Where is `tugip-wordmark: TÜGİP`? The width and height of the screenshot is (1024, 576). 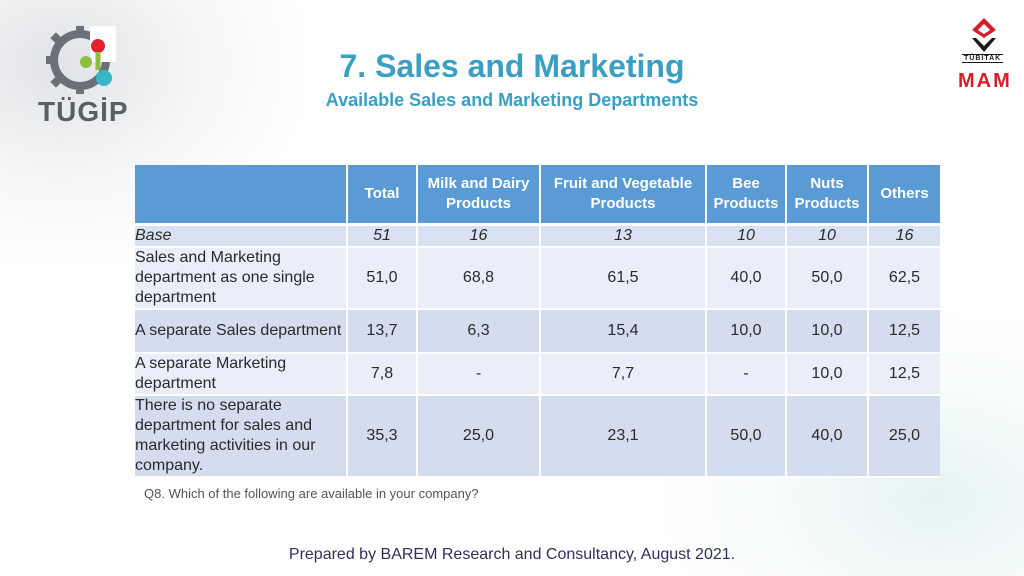 tugip-wordmark: TÜGİP is located at coordinates (83, 111).